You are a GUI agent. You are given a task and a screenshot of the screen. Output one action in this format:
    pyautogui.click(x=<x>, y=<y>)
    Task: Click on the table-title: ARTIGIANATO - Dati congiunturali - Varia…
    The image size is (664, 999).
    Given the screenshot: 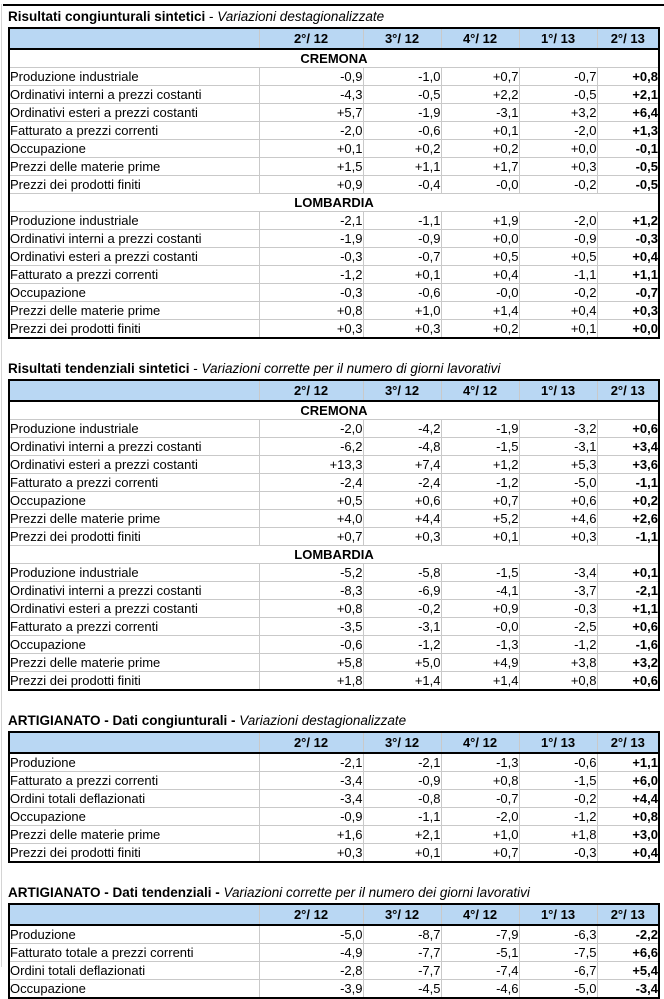 What is the action you would take?
    pyautogui.click(x=336, y=720)
    